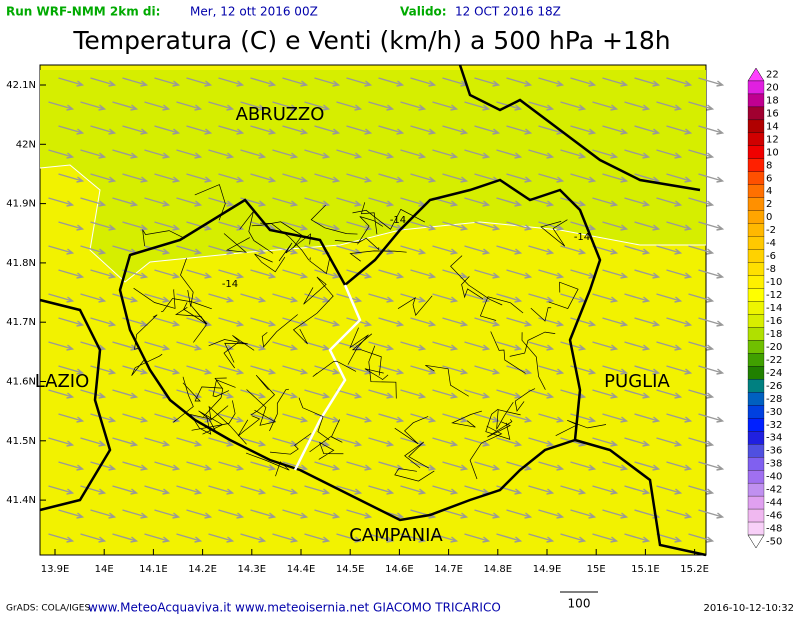 The image size is (800, 618). I want to click on colorbar-label: 12, so click(772, 139).